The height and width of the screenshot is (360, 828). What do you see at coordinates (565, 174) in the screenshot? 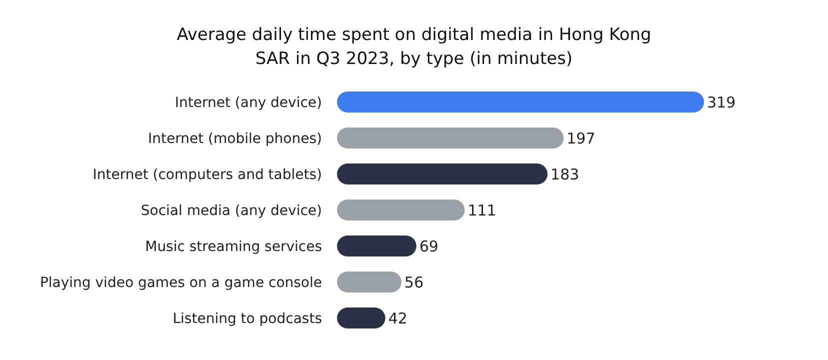
I see `data-label: 183` at bounding box center [565, 174].